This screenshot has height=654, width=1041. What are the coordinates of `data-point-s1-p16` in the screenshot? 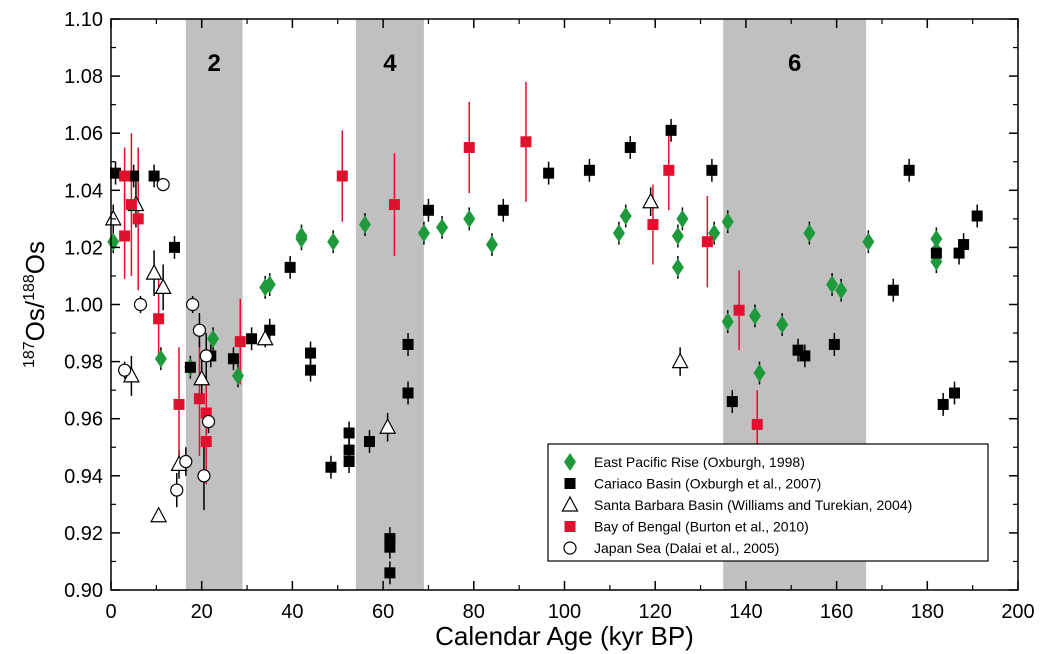 It's located at (369, 442).